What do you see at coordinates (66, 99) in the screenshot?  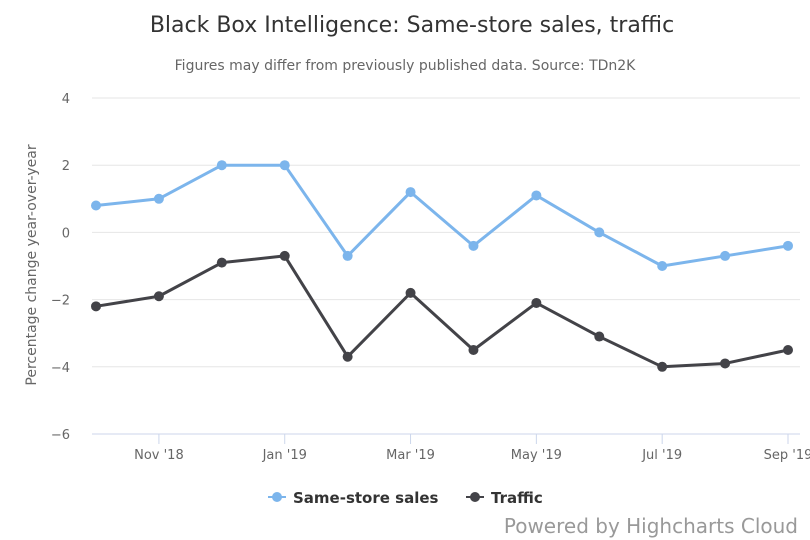 I see `y-tick-label: 4` at bounding box center [66, 99].